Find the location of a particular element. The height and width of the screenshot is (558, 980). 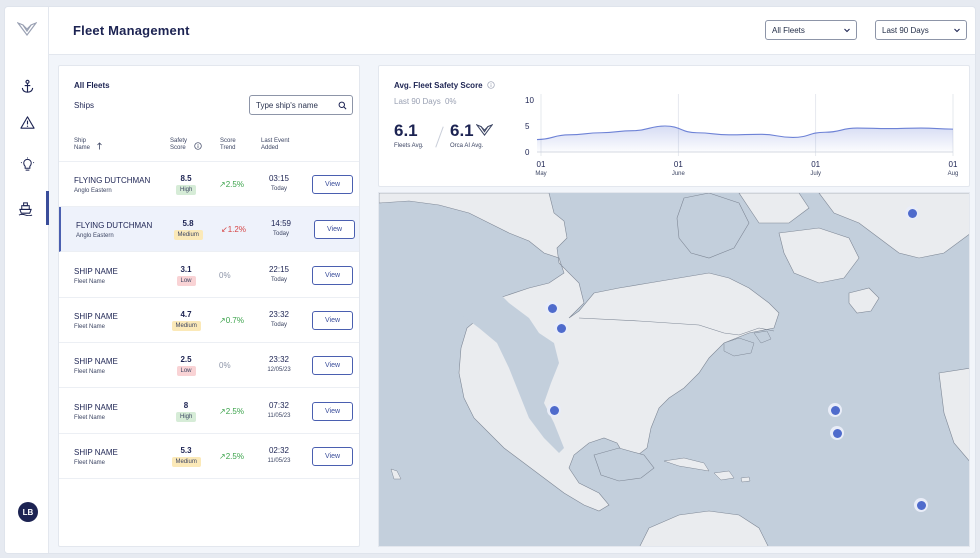

column-header-score: Safety Score is located at coordinates (179, 144).